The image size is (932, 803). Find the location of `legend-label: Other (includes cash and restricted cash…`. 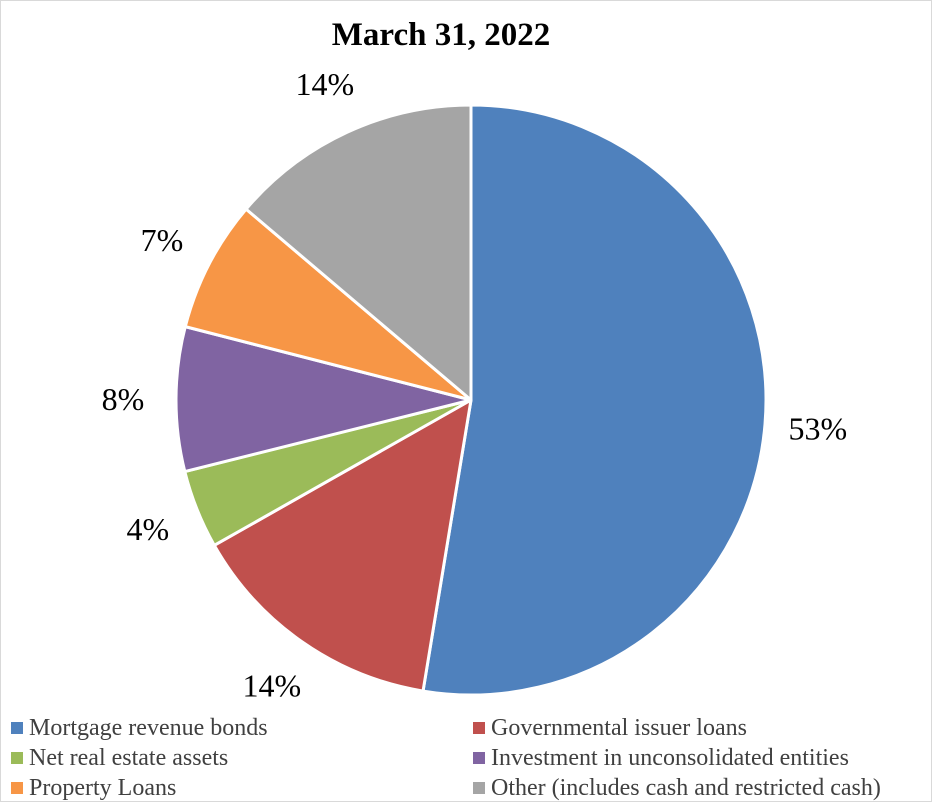

legend-label: Other (includes cash and restricted cash… is located at coordinates (686, 787).